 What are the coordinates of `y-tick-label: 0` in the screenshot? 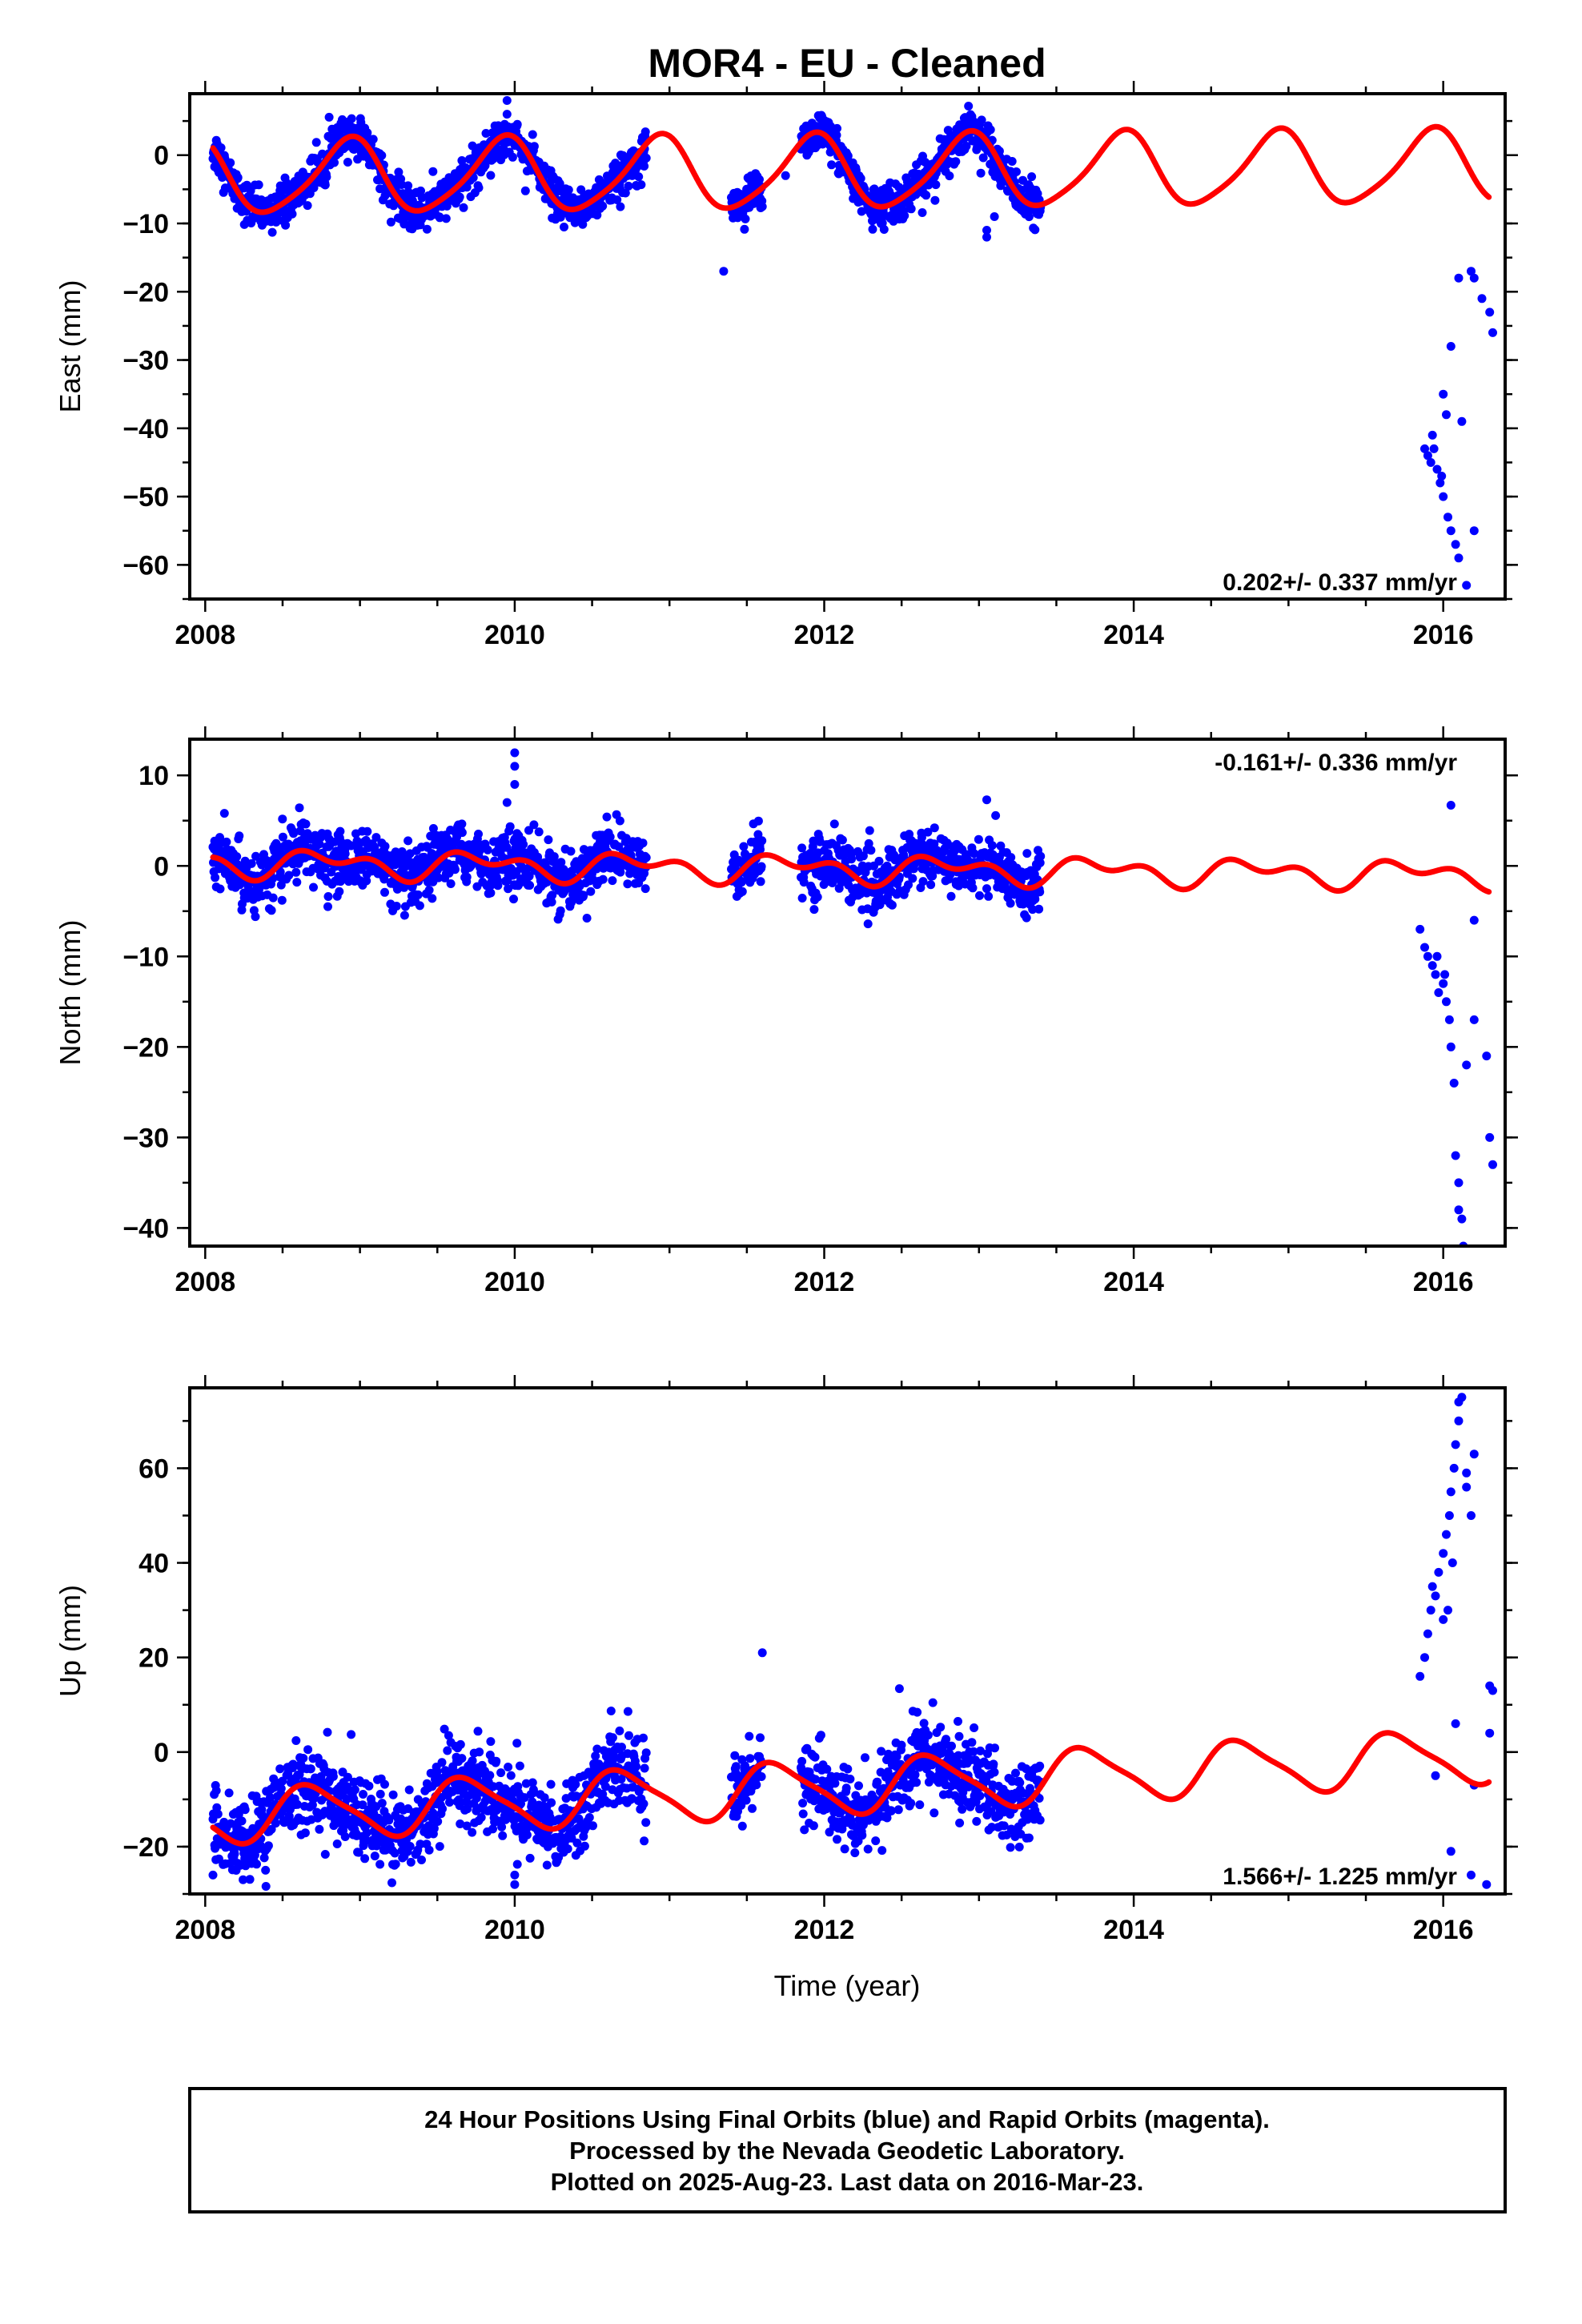 It's located at (161, 866).